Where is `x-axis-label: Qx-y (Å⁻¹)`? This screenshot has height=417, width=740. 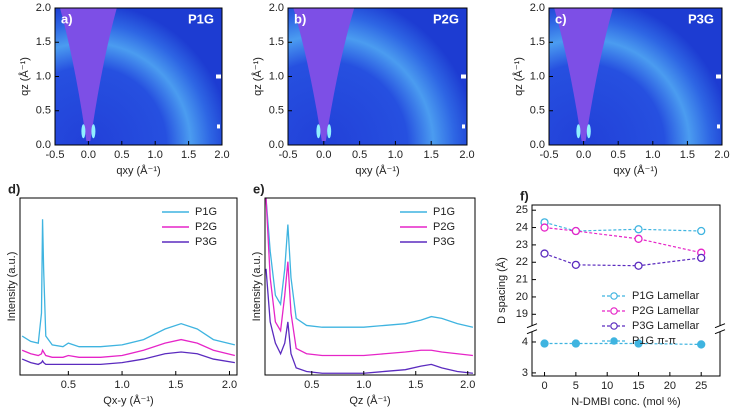 x-axis-label: Qx-y (Å⁻¹) is located at coordinates (128, 400).